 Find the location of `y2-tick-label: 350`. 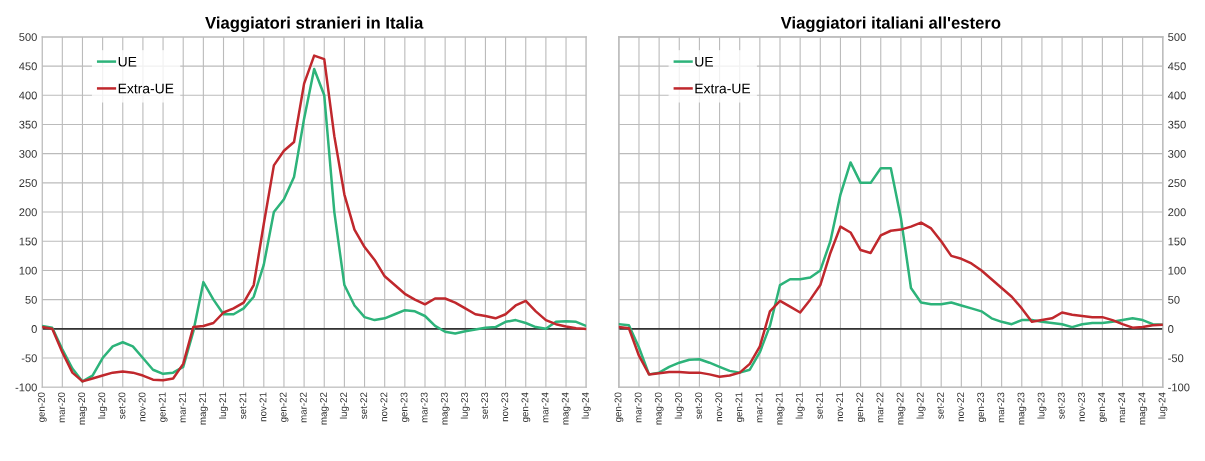

y2-tick-label: 350 is located at coordinates (1177, 124).